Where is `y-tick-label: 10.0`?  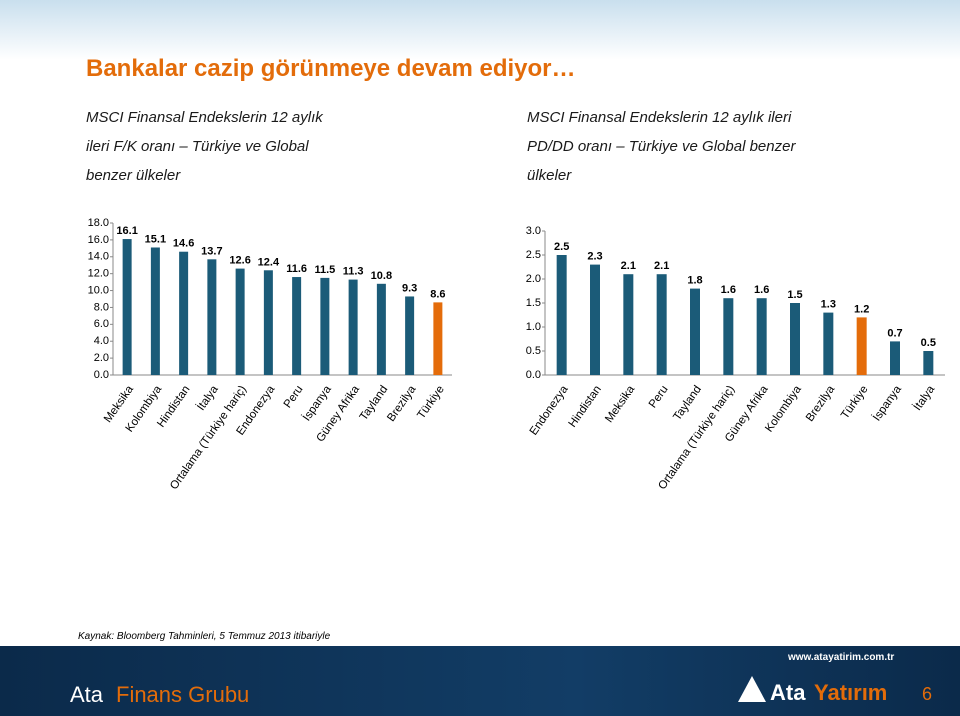 y-tick-label: 10.0 is located at coordinates (98, 290).